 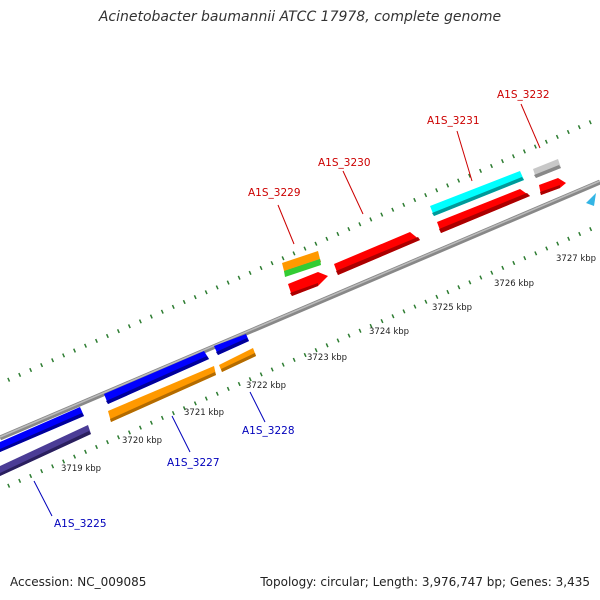 I want to click on kbp-label: 3724 kbp, so click(x=389, y=332).